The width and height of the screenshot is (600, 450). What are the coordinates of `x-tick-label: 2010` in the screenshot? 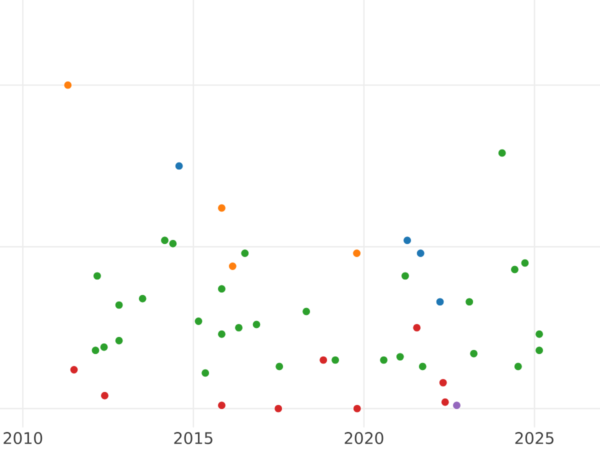 It's located at (23, 438).